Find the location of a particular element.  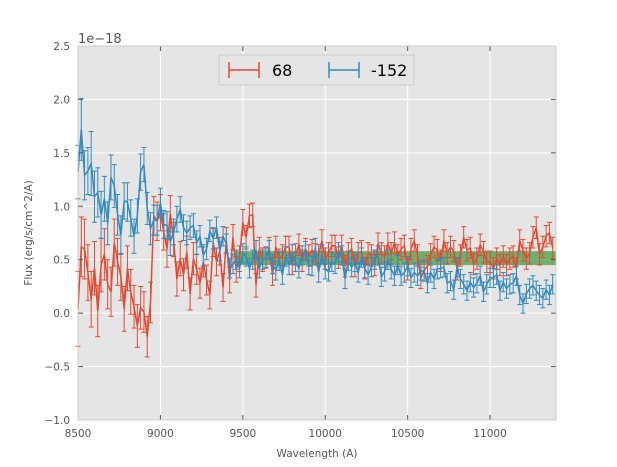

y-tick-label: 2.5 is located at coordinates (61, 47).